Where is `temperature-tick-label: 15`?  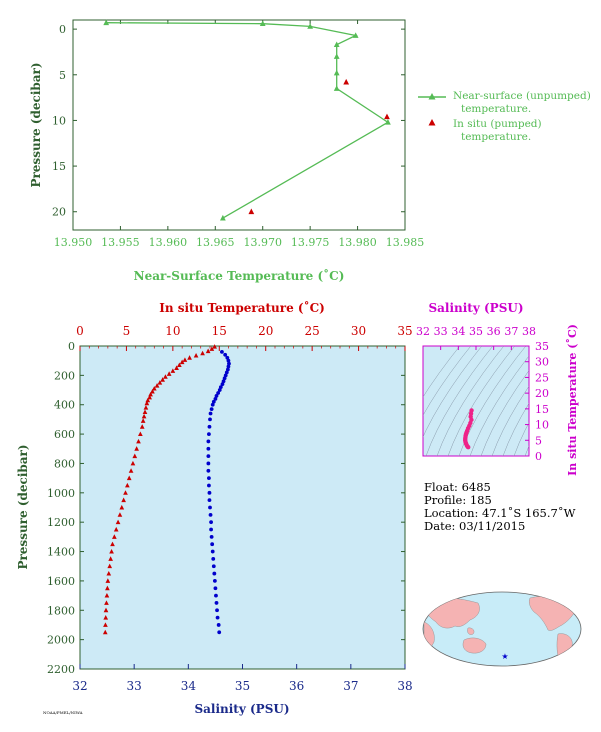
temperature-tick-label: 15 is located at coordinates (219, 331).